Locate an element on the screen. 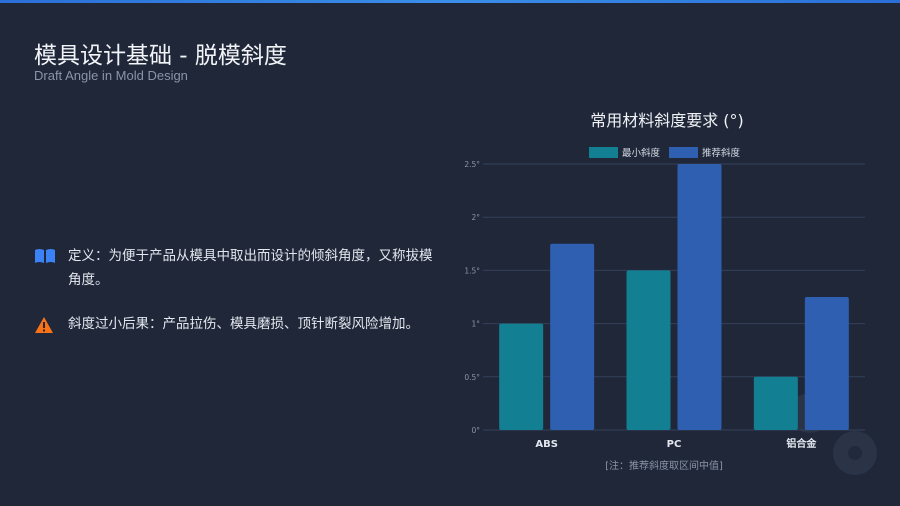 Image resolution: width=900 pixels, height=506 pixels. page-subtitle: Draft Angle in Mold Design is located at coordinates (111, 75).